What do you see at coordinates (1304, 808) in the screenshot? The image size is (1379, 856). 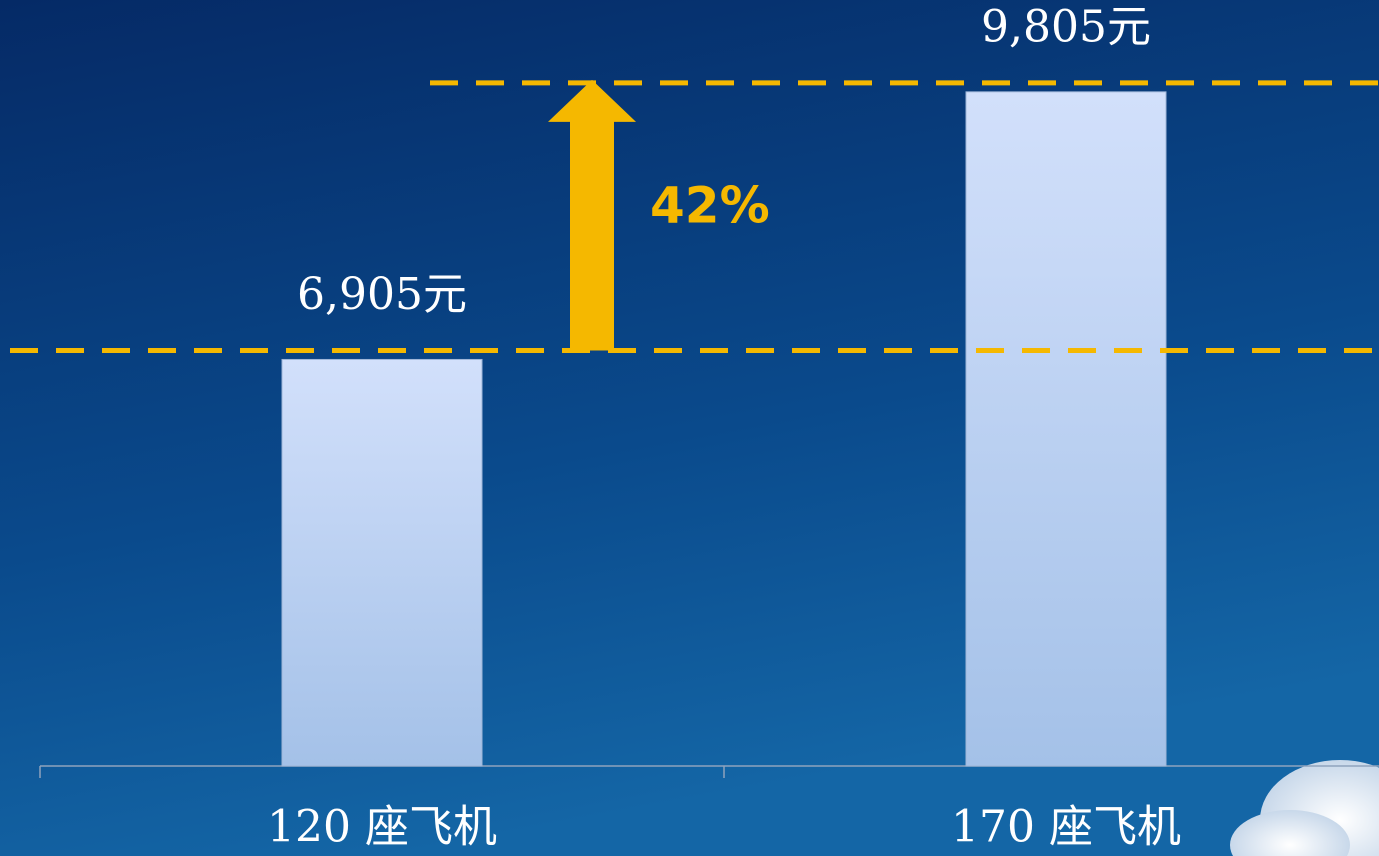 I see `cloud` at bounding box center [1304, 808].